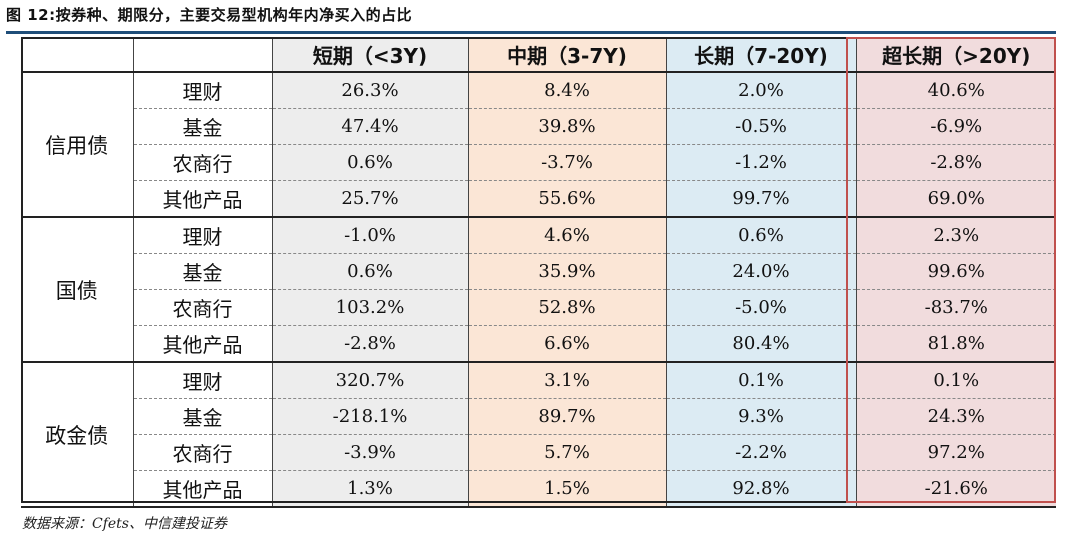  What do you see at coordinates (955, 489) in the screenshot?
I see `cell-ultra: -21.6%` at bounding box center [955, 489].